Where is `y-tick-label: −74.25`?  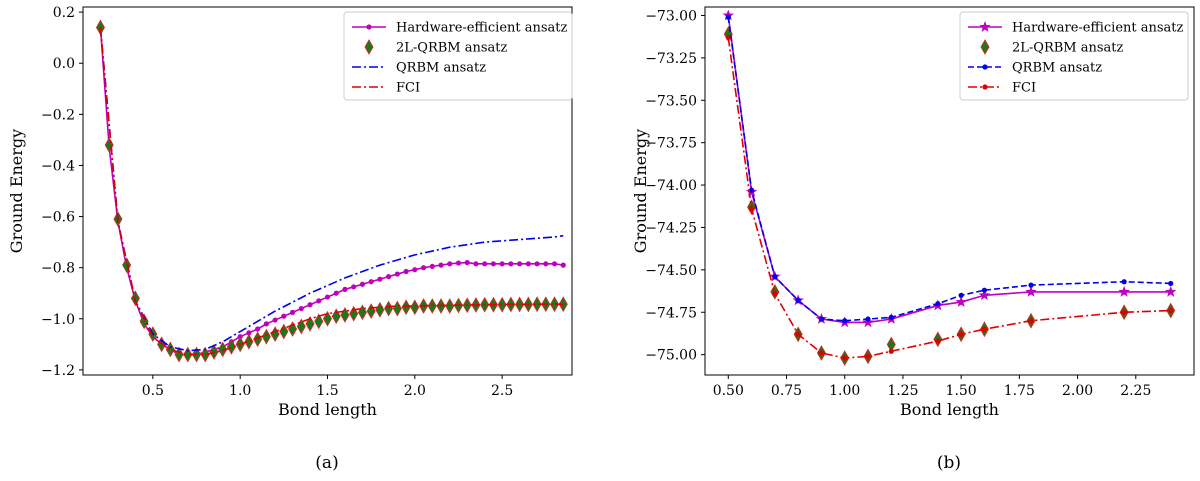 y-tick-label: −74.25 is located at coordinates (671, 228).